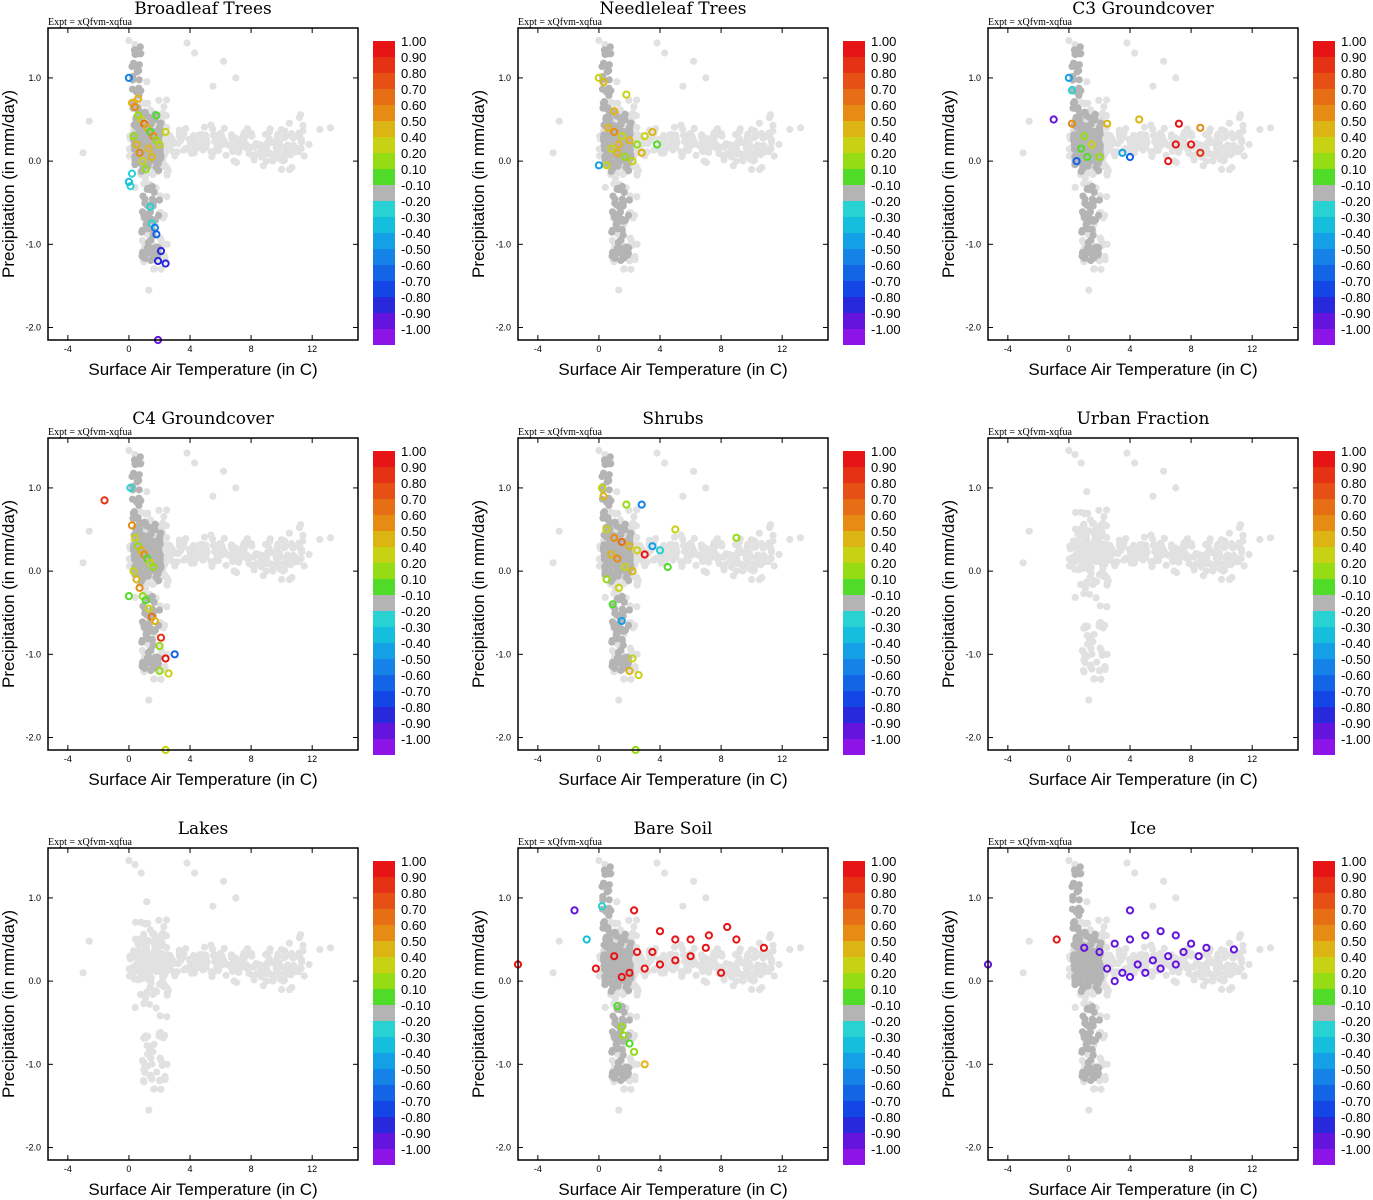  Describe the element at coordinates (416, 611) in the screenshot. I see `colorbar-label: -0.20` at that location.